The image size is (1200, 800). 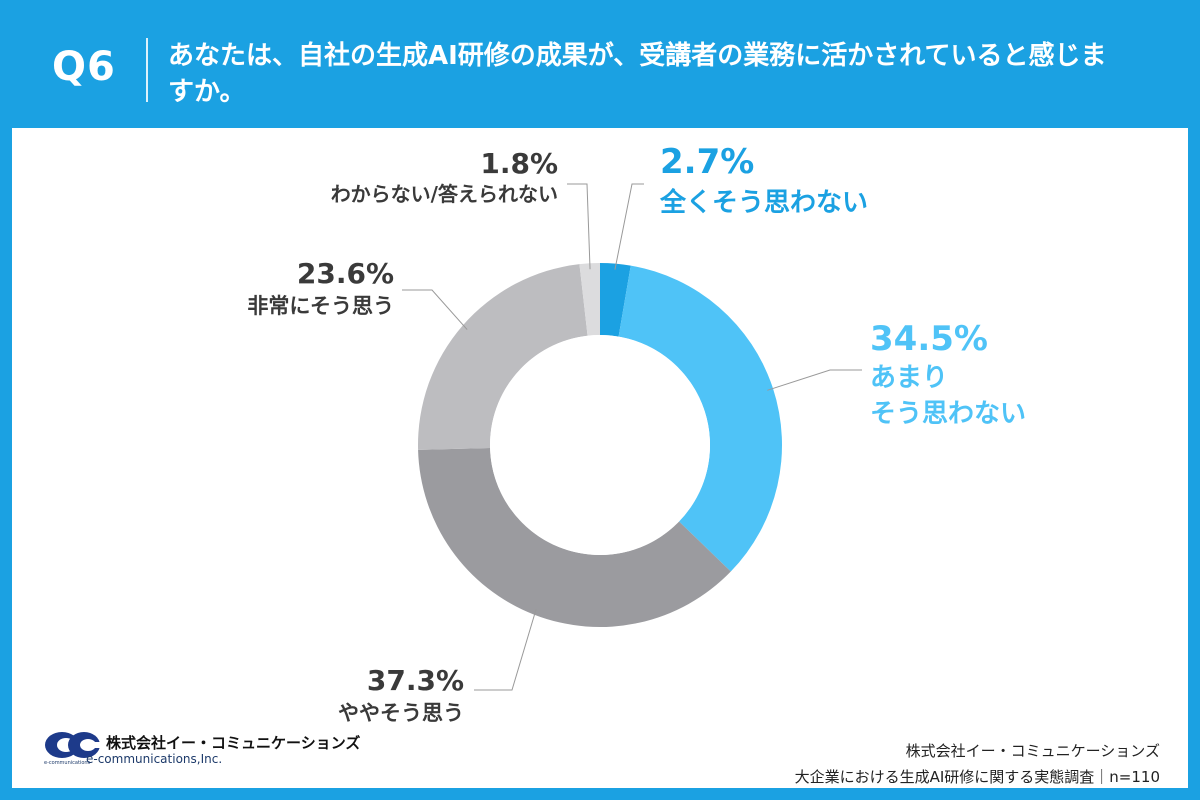 What do you see at coordinates (909, 378) in the screenshot?
I see `slice-category-label-2: あまり` at bounding box center [909, 378].